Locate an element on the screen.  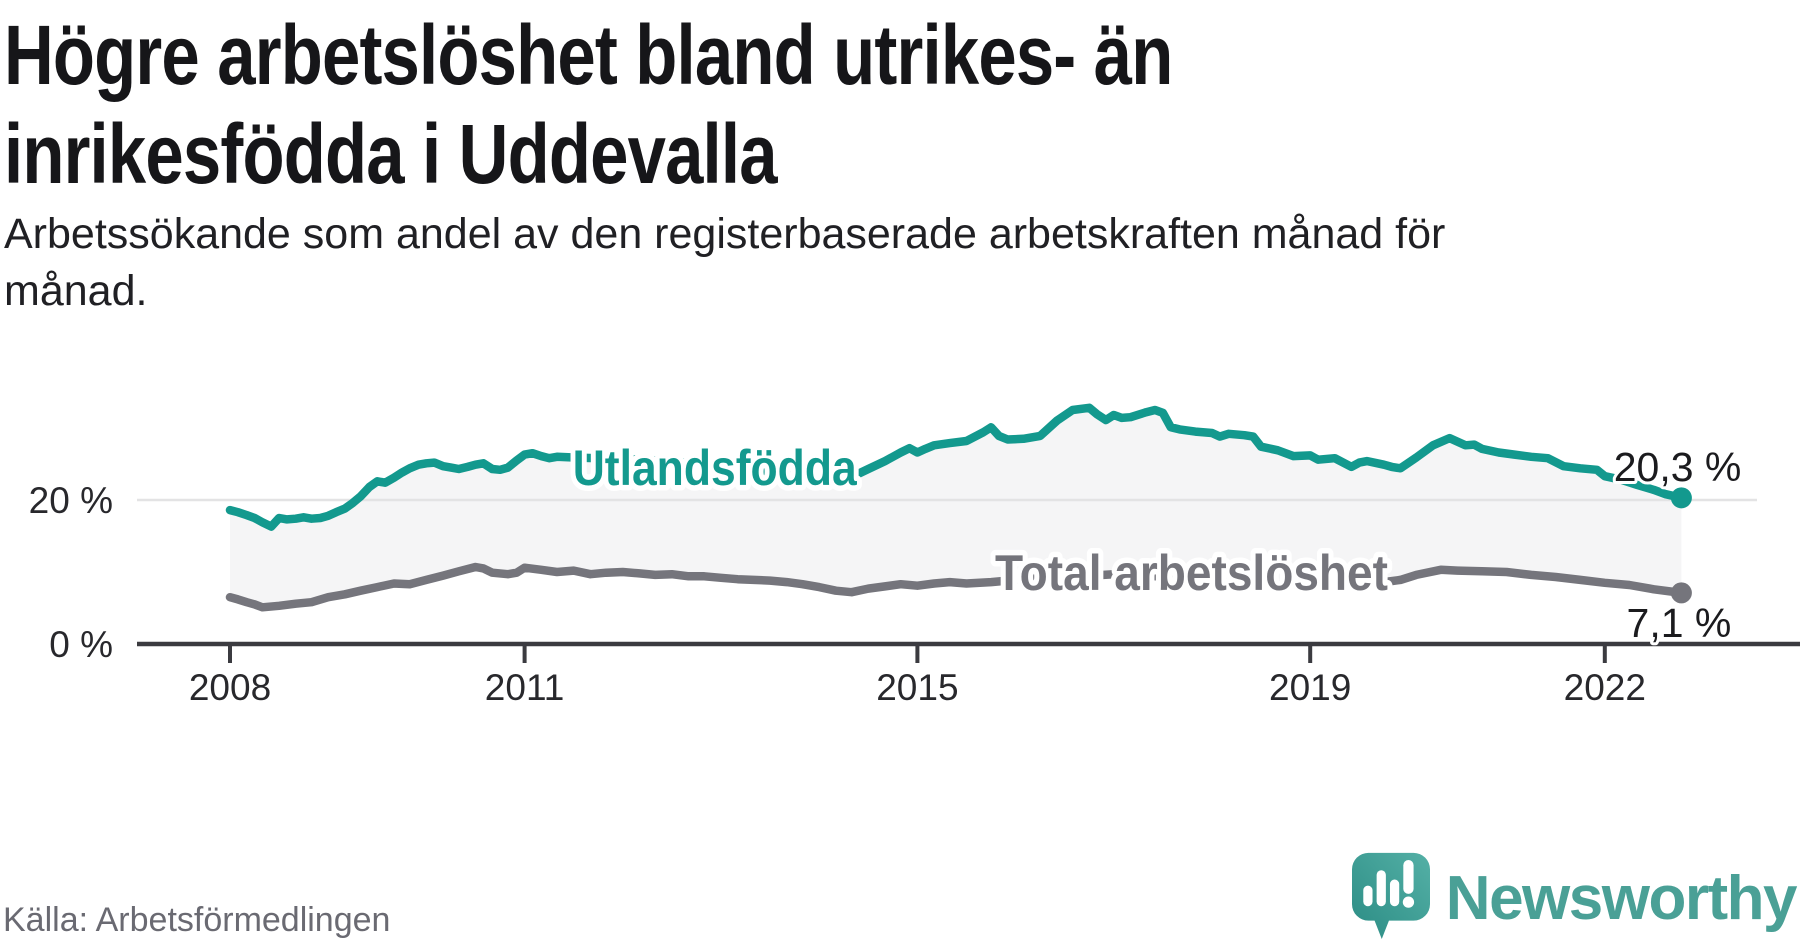
x-tick-label-2011: 2011 is located at coordinates (525, 687).